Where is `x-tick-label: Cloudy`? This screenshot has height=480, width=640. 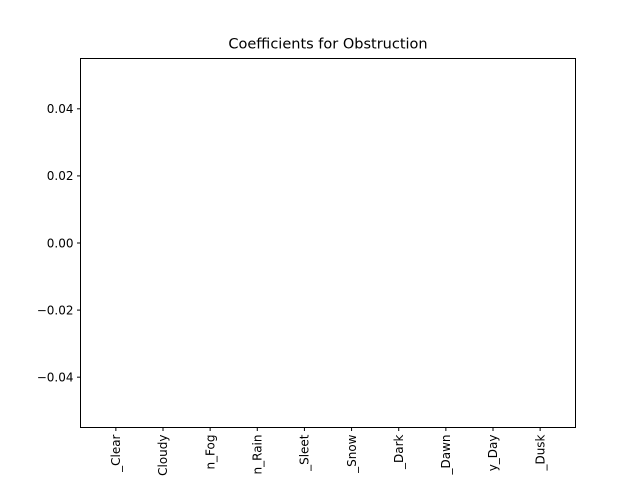
x-tick-label: Cloudy is located at coordinates (163, 455).